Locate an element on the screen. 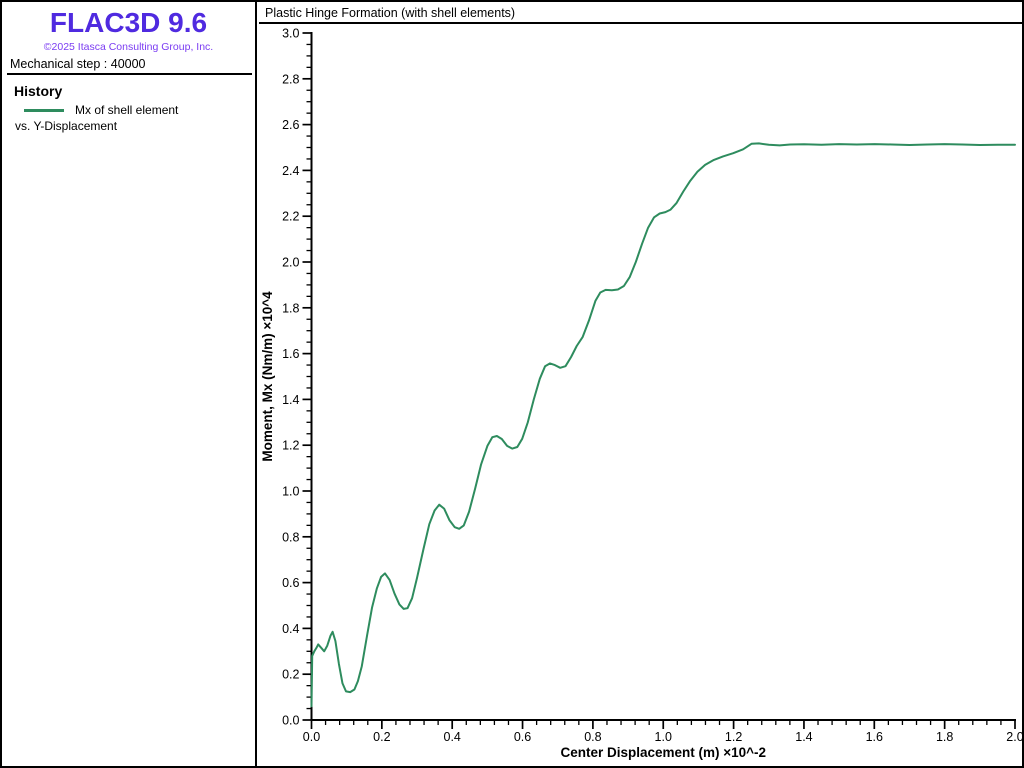 The image size is (1024, 768). legend-label-line2: vs. Y-Displacement is located at coordinates (66, 126).